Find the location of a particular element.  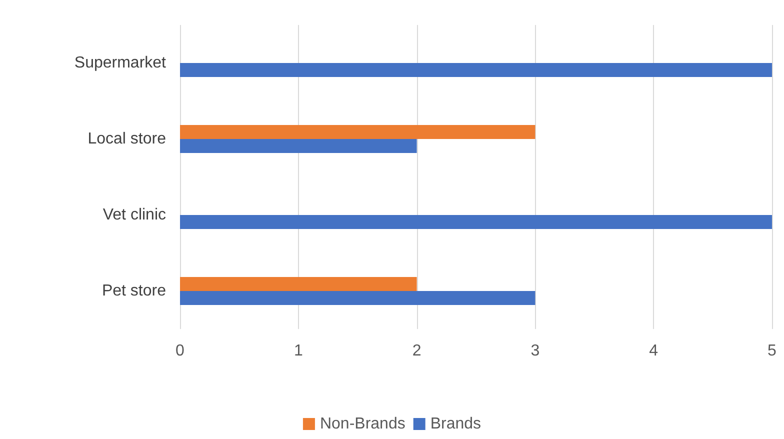

y-tick-label: Vet clinic is located at coordinates (134, 215).